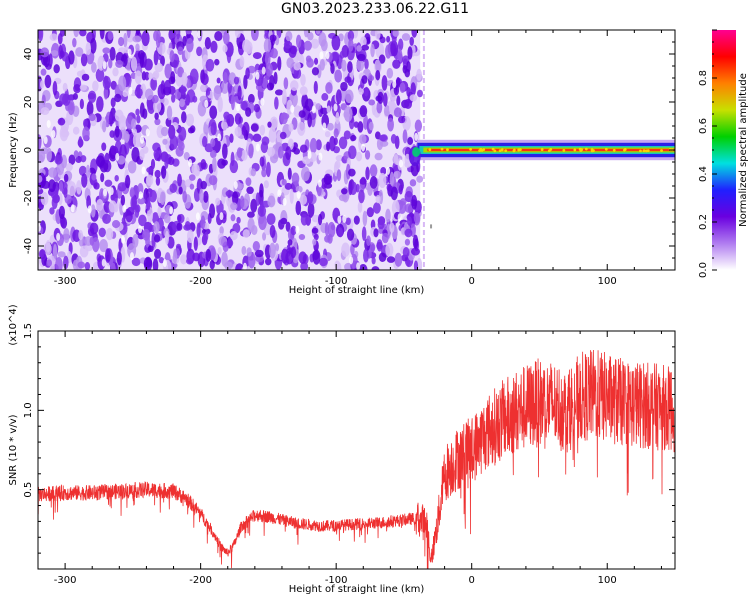 The image size is (750, 600). I want to click on y-tick-label: 40, so click(28, 54).